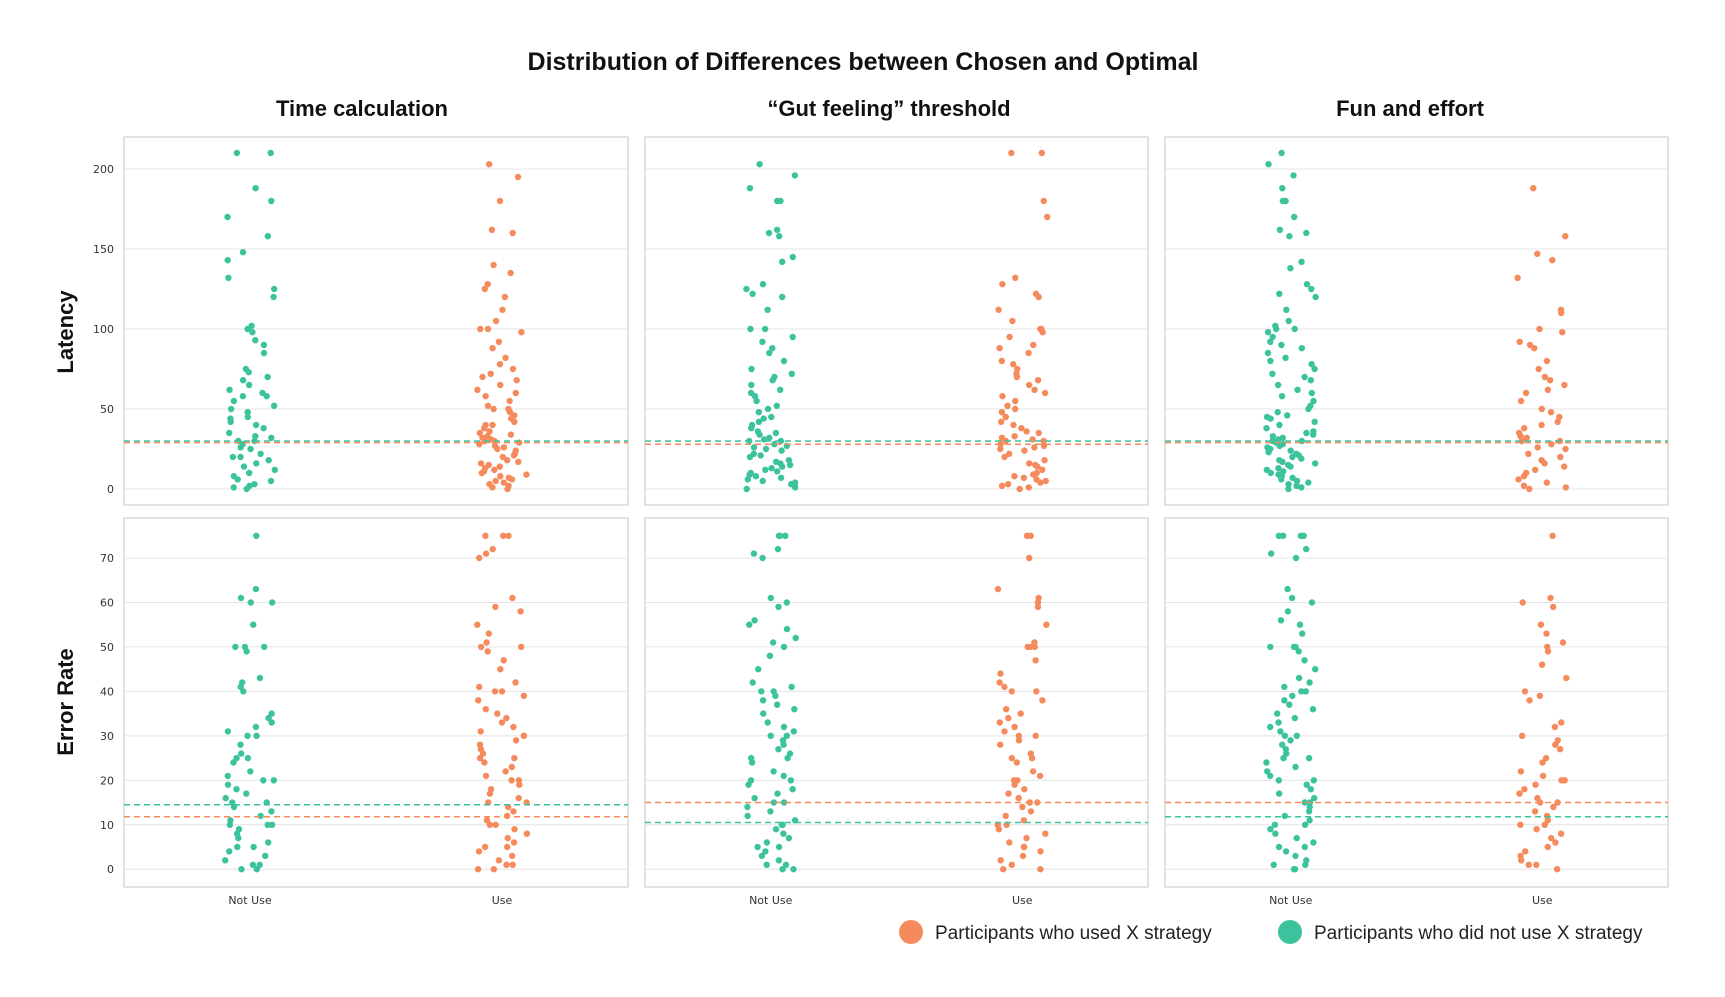  What do you see at coordinates (103, 329) in the screenshot?
I see `y-tick-label: 100` at bounding box center [103, 329].